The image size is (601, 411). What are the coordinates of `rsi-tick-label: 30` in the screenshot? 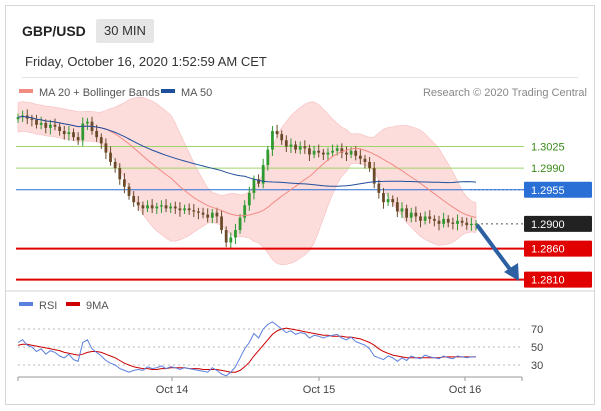 It's located at (537, 366).